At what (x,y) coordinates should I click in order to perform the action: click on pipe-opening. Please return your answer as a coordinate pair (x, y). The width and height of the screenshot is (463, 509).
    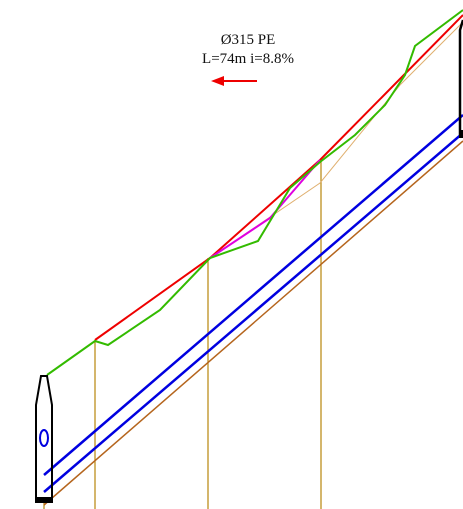
    Looking at the image, I should click on (44, 438).